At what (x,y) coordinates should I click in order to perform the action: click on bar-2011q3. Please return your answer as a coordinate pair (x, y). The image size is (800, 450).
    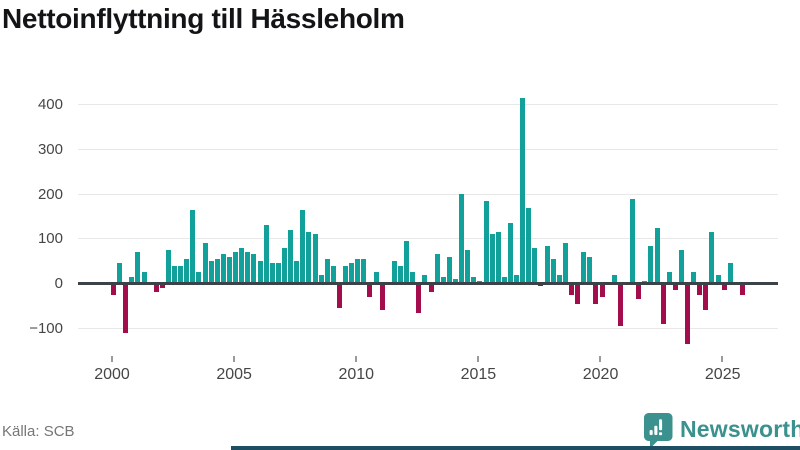
    Looking at the image, I should click on (394, 272).